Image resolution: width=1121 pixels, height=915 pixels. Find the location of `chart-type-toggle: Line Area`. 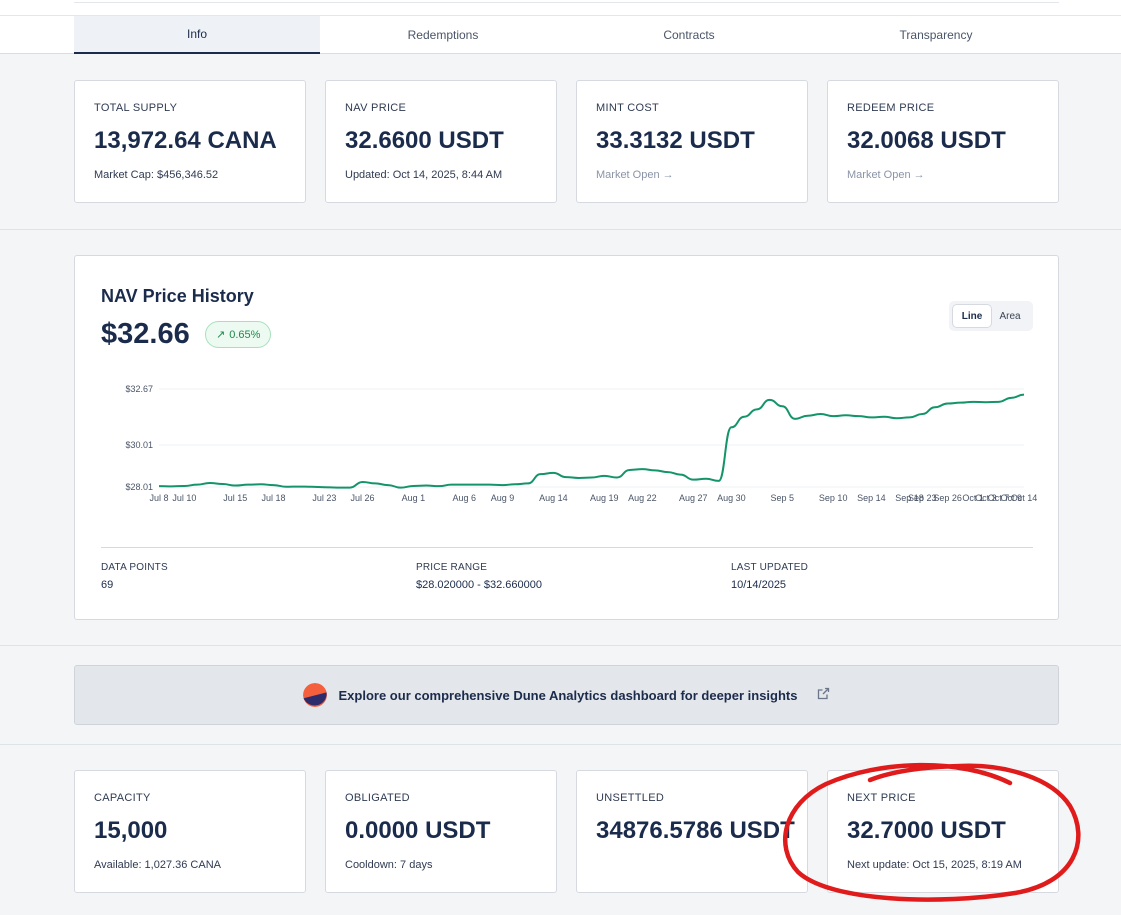

chart-type-toggle: Line Area is located at coordinates (991, 316).